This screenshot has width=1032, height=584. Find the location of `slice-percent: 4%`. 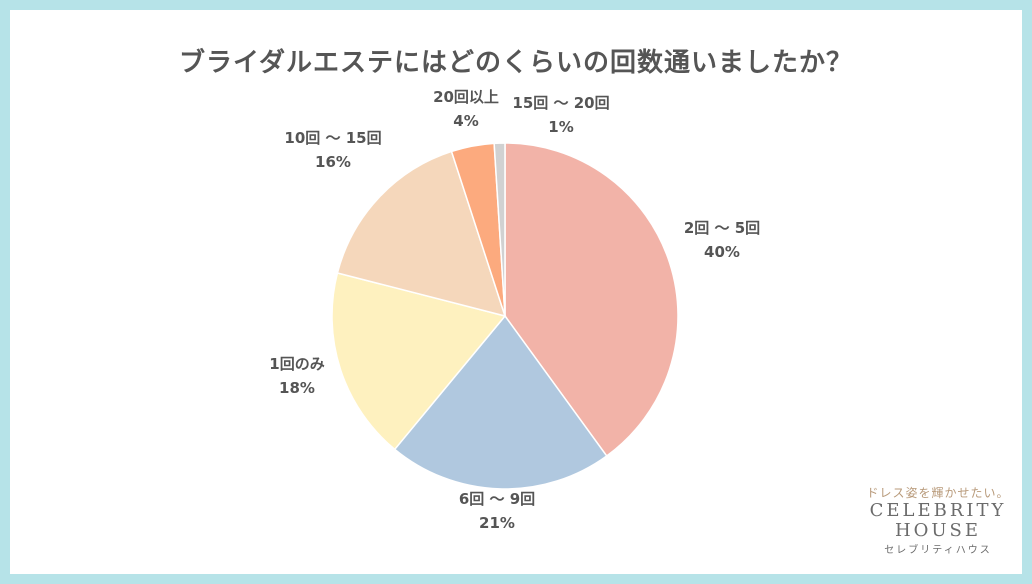

slice-percent: 4% is located at coordinates (465, 121).